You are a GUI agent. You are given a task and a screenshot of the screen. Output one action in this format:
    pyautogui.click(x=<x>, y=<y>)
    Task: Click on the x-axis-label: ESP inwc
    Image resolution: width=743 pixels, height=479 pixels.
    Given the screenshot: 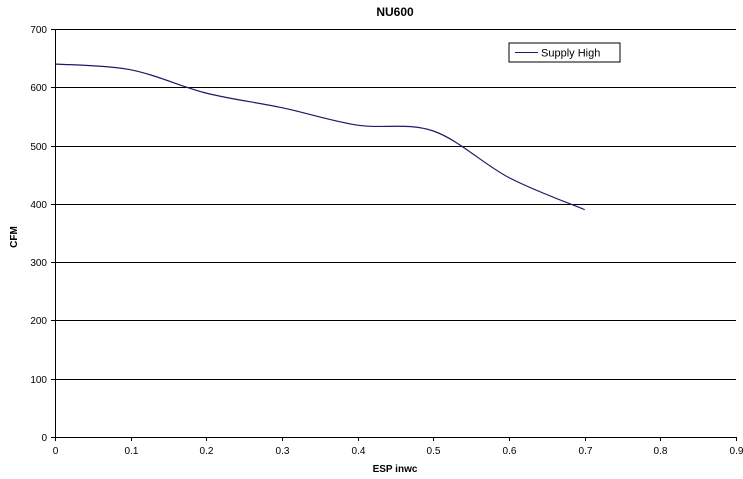 What is the action you would take?
    pyautogui.click(x=395, y=469)
    